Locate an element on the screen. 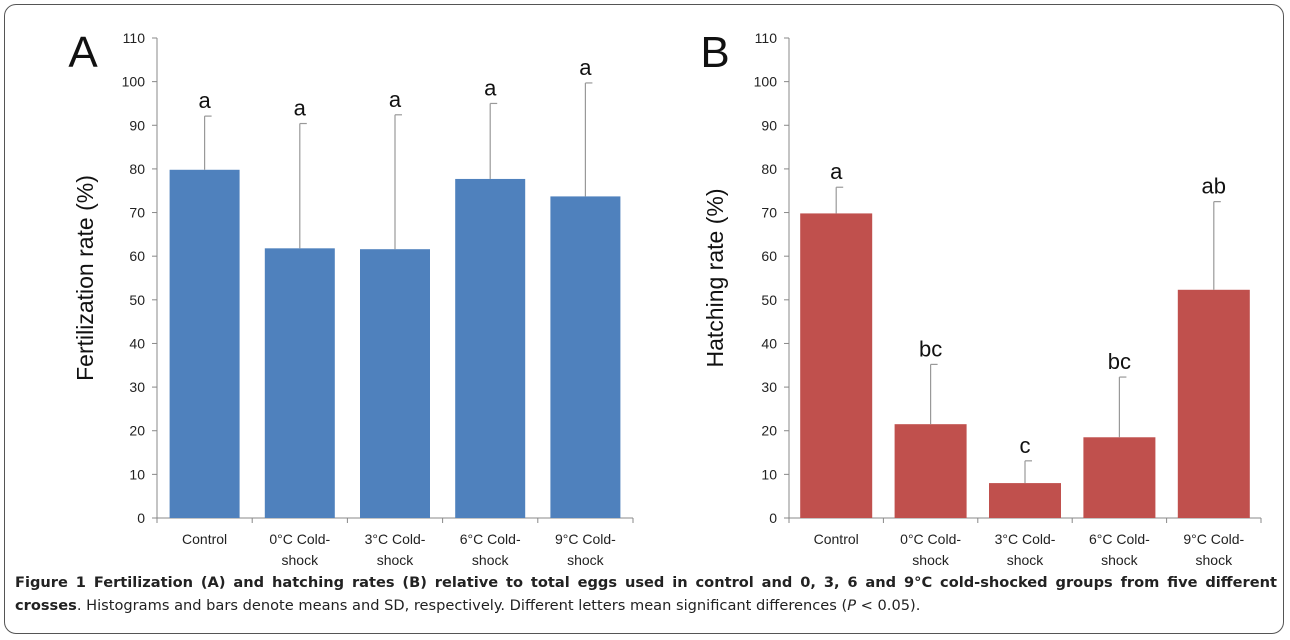  panel-a-ytick-label: 10 is located at coordinates (137, 474).